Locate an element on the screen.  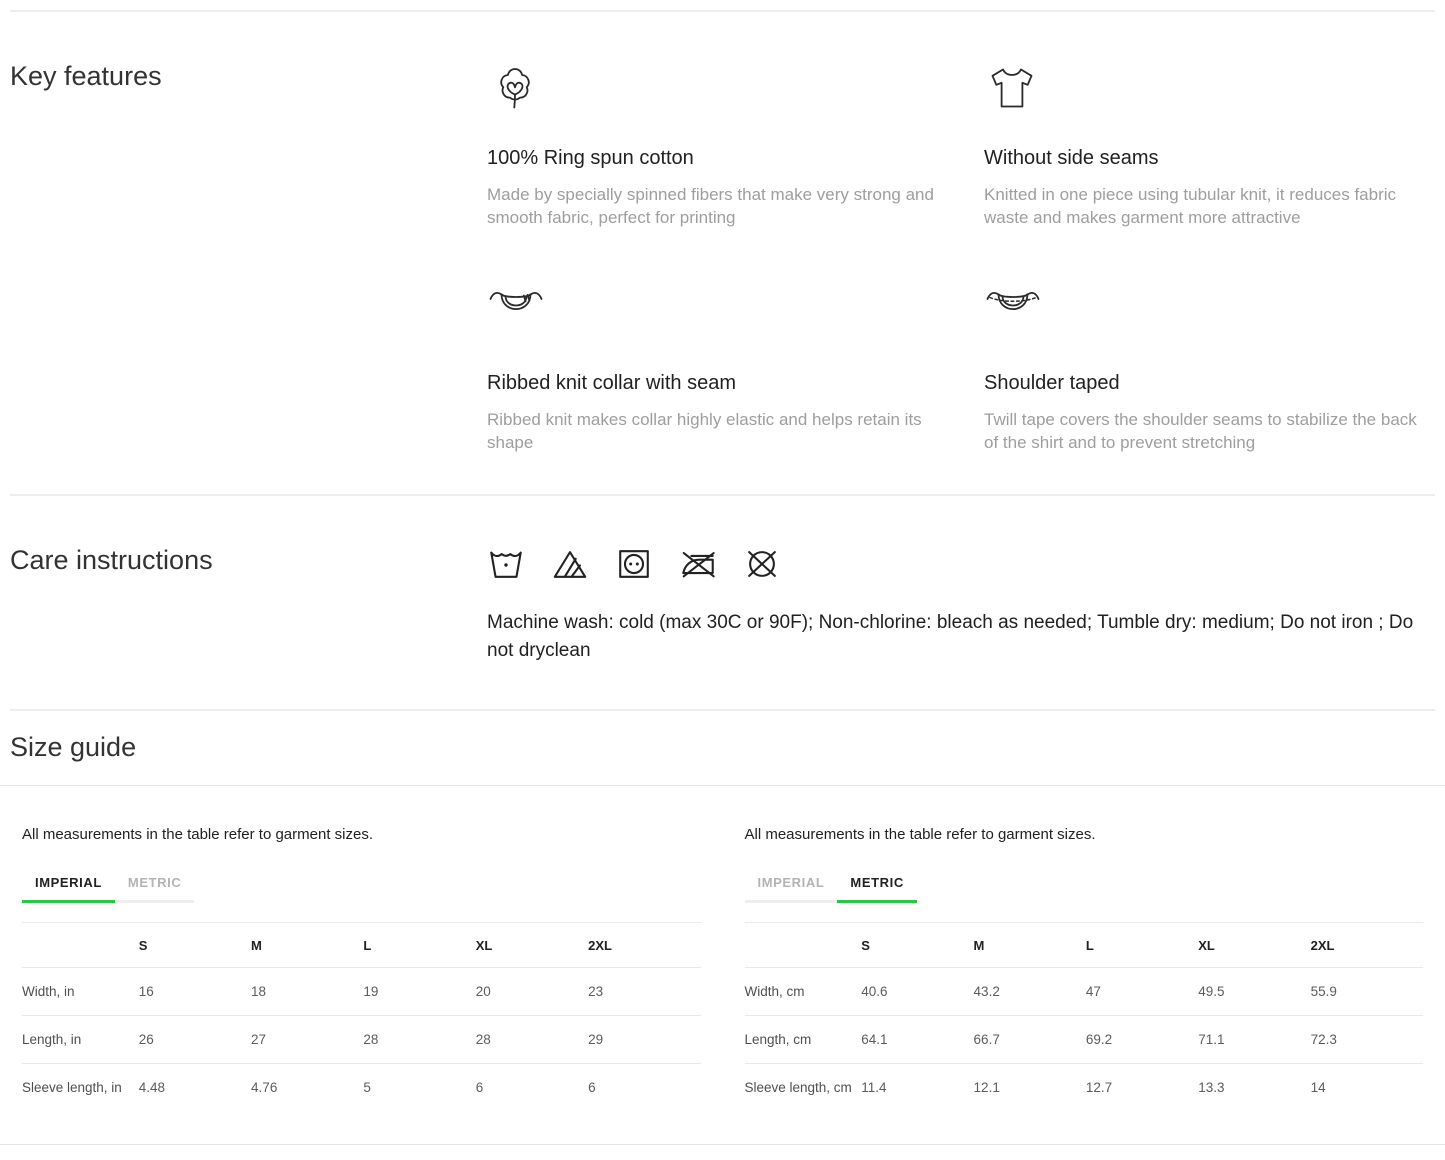
cell: 40.6 is located at coordinates (917, 991).